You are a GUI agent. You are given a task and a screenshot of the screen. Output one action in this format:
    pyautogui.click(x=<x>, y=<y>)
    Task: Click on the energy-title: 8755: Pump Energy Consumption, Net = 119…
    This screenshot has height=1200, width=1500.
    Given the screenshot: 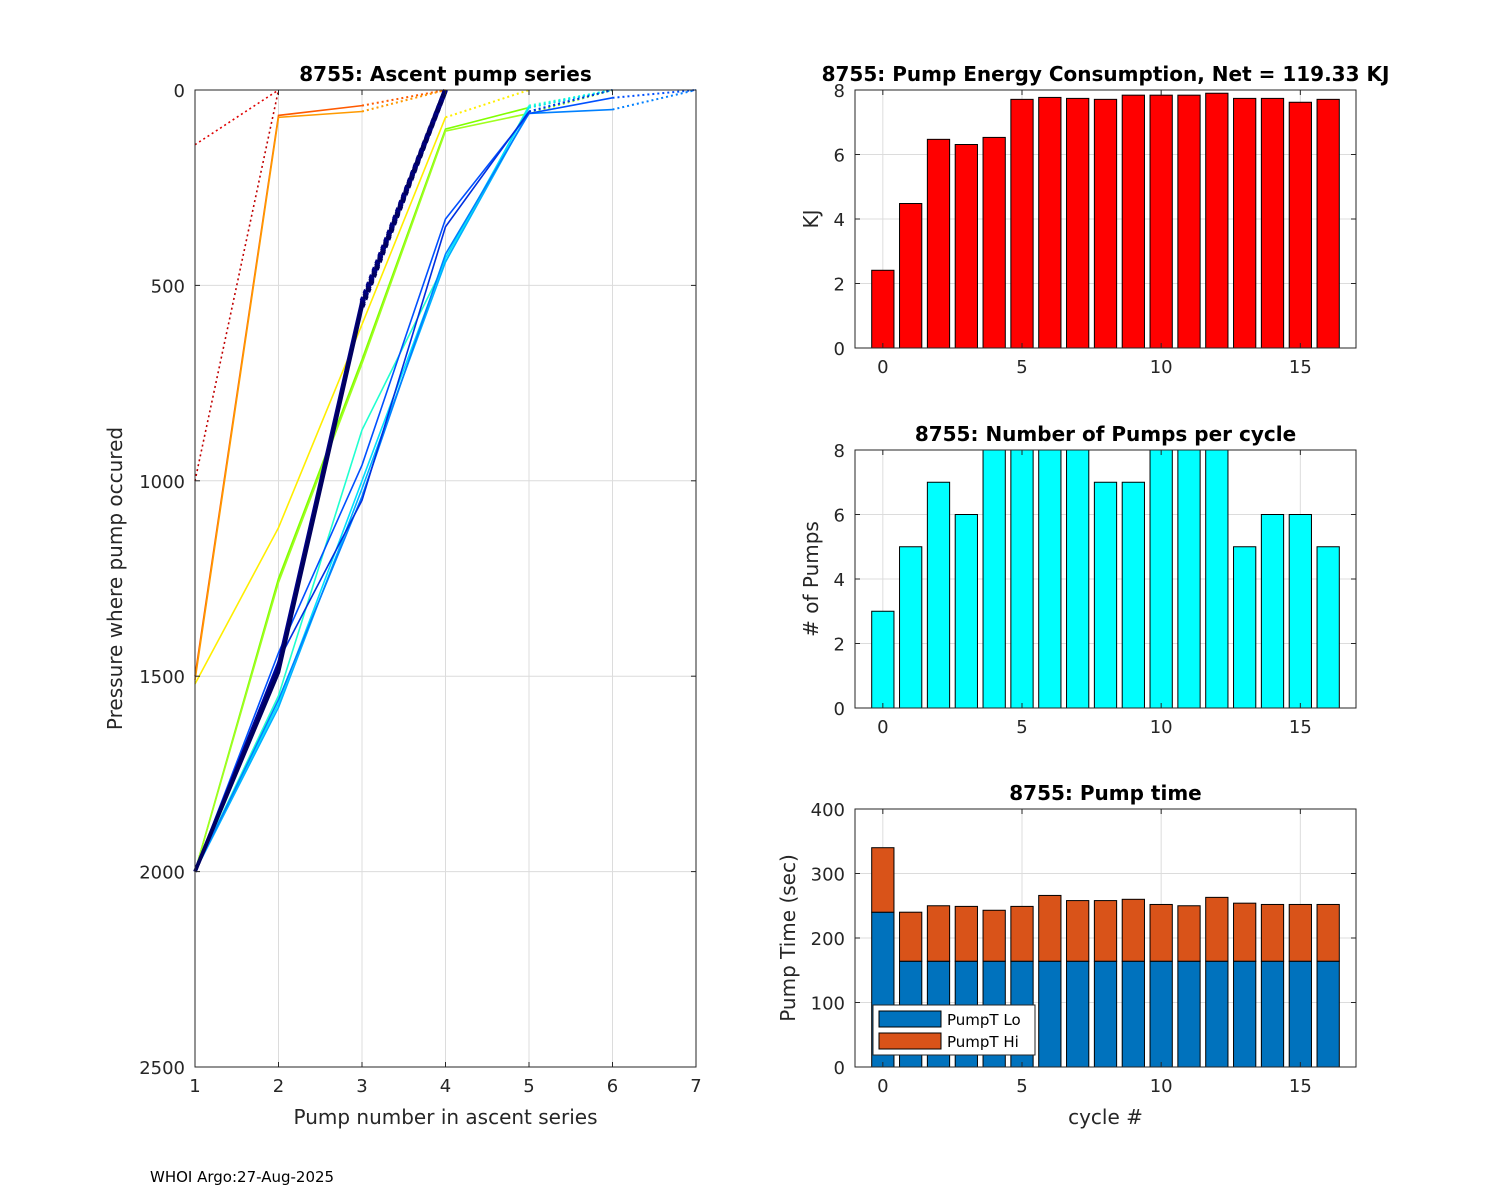 What is the action you would take?
    pyautogui.click(x=1106, y=74)
    